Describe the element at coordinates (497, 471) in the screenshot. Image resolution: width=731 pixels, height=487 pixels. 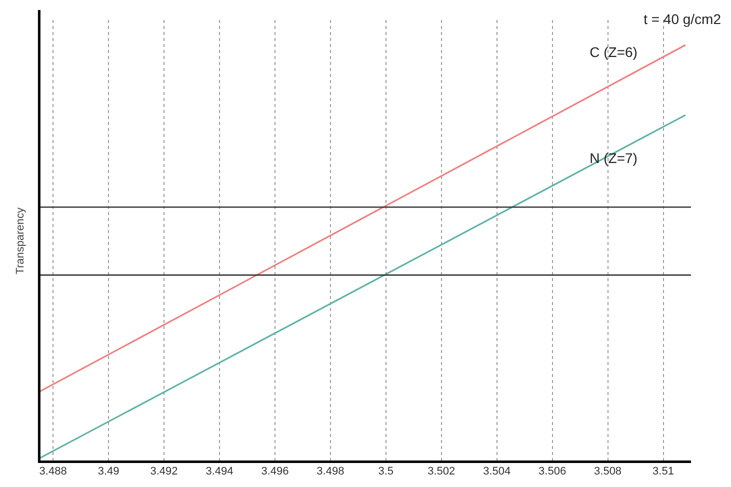
I see `x-tick-label: 3.504` at that location.